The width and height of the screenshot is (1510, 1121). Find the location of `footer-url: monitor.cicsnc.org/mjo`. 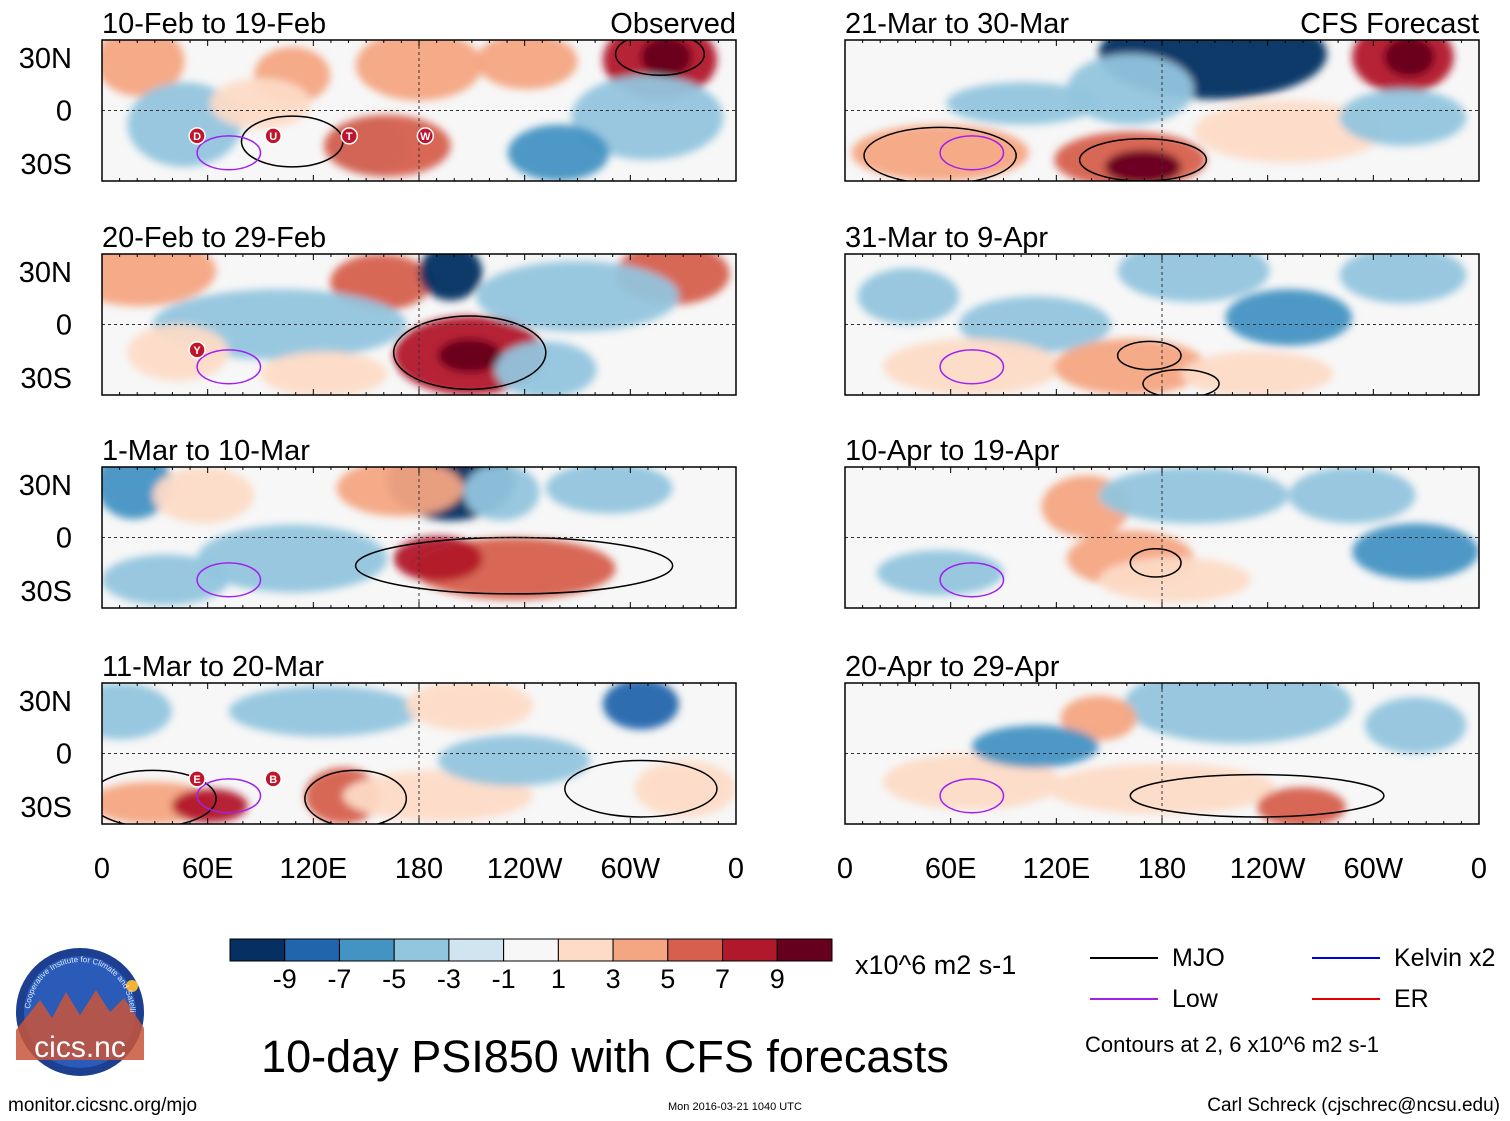

footer-url: monitor.cicsnc.org/mjo is located at coordinates (103, 1105).